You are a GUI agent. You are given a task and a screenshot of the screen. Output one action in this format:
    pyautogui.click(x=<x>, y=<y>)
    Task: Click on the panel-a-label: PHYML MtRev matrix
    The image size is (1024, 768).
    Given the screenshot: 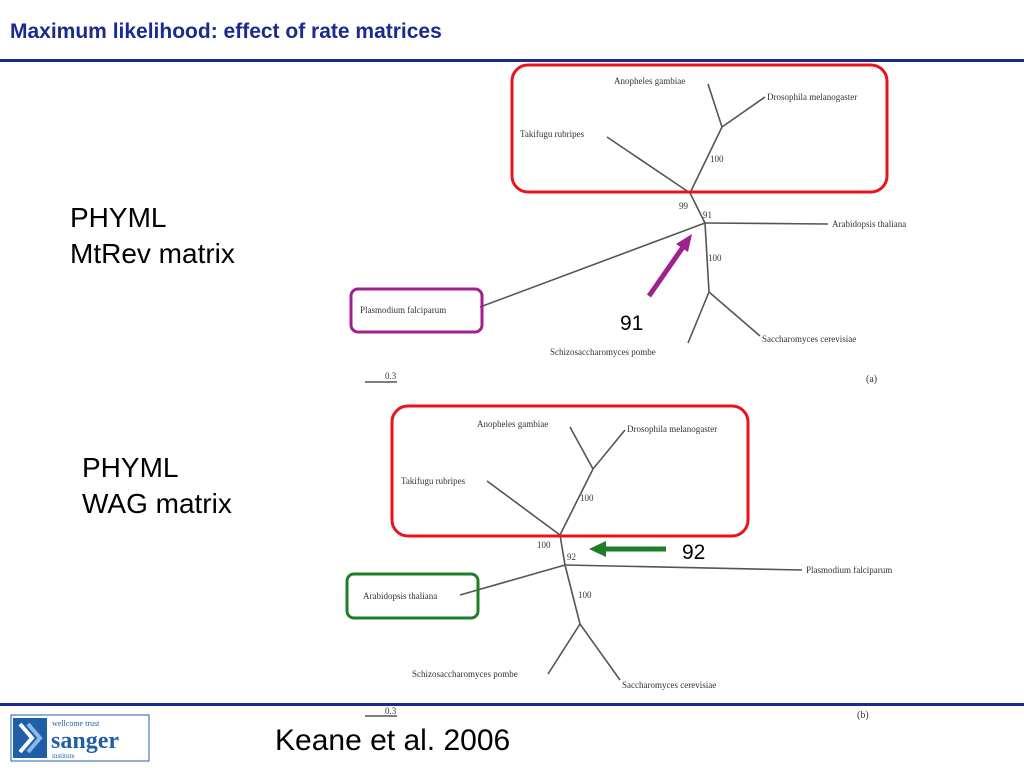 What is the action you would take?
    pyautogui.click(x=152, y=236)
    